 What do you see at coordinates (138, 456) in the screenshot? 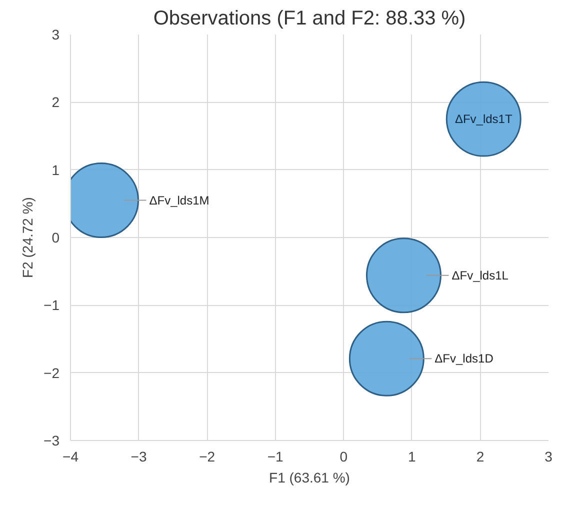
I see `x-tick-label: −3` at bounding box center [138, 456].